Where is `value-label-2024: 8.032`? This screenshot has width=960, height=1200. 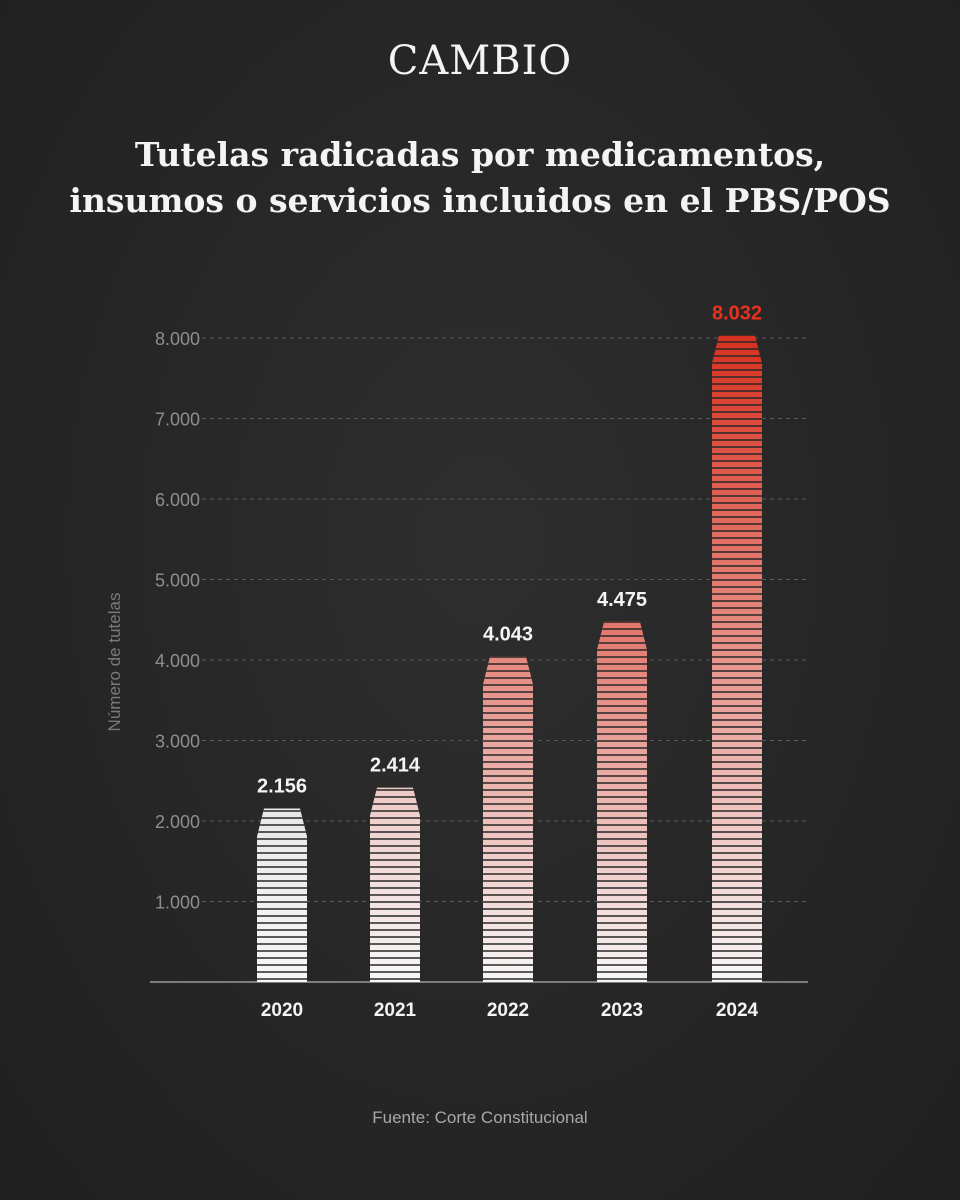 value-label-2024: 8.032 is located at coordinates (737, 313).